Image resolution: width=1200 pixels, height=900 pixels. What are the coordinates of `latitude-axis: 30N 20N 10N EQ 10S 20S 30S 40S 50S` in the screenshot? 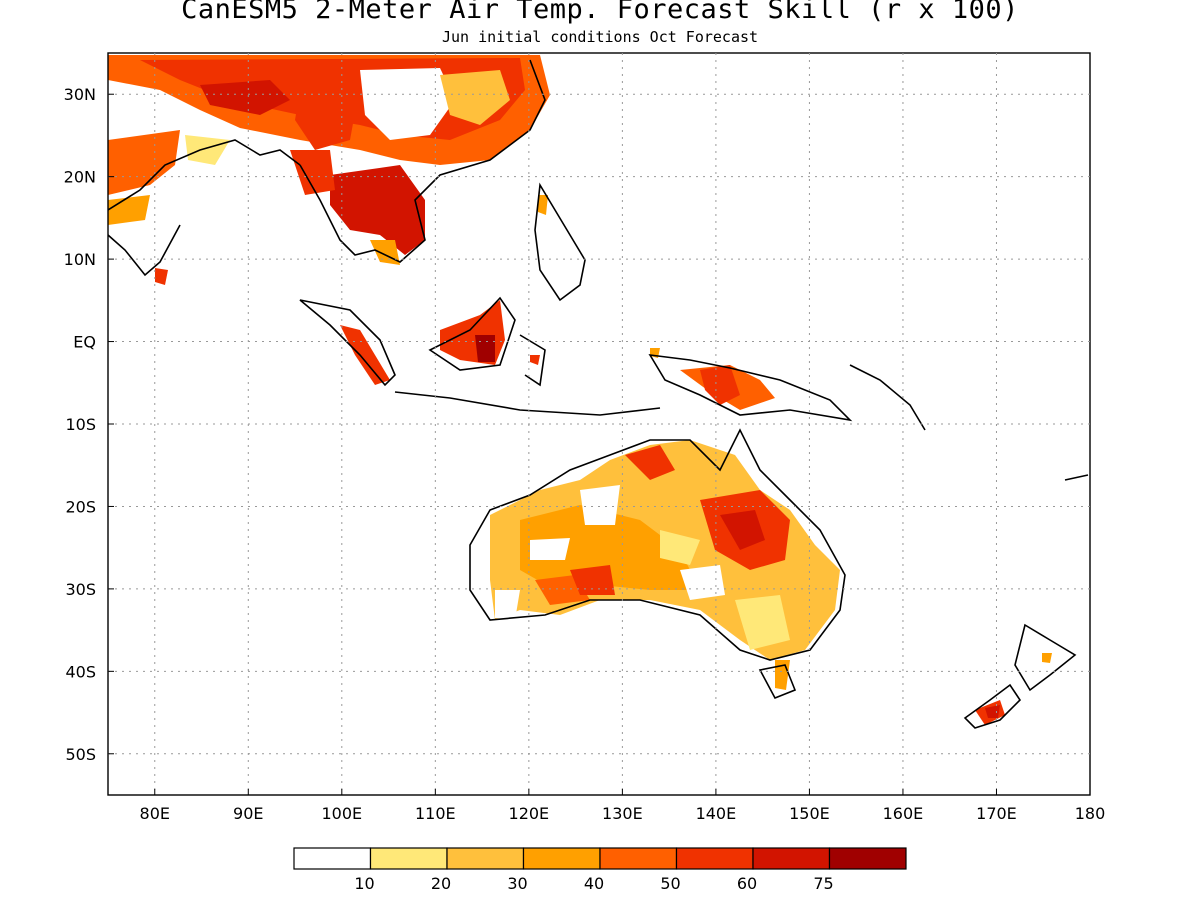 It's located at (89, 424).